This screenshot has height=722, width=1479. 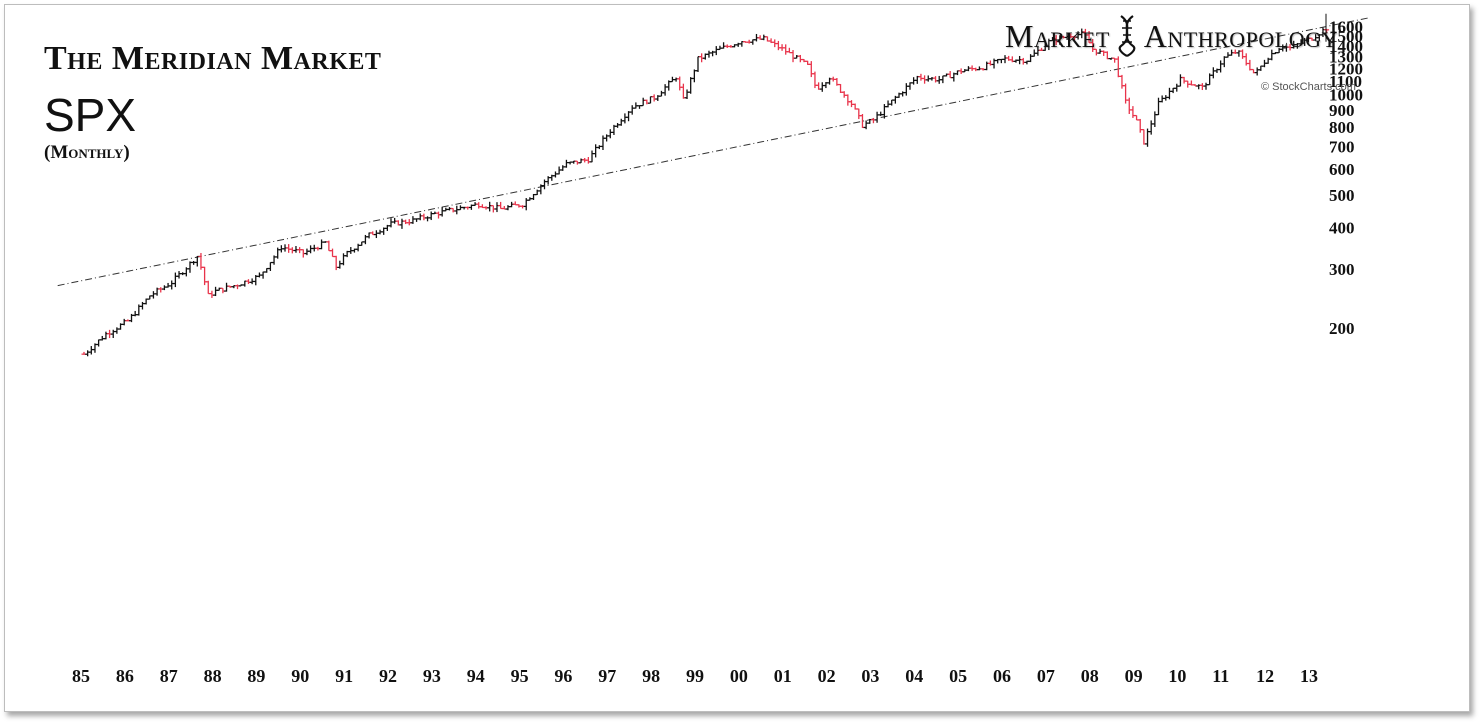 I want to click on x-tick-label: 87, so click(x=169, y=676).